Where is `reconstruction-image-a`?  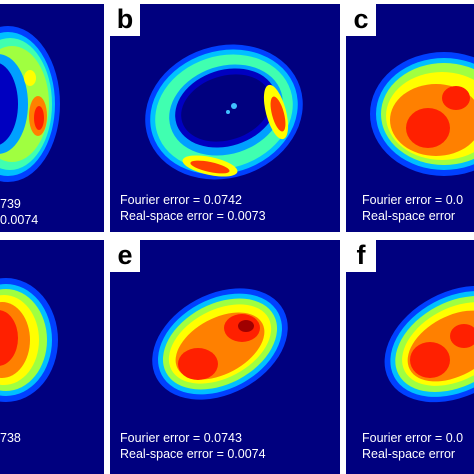 reconstruction-image-a is located at coordinates (30, 104).